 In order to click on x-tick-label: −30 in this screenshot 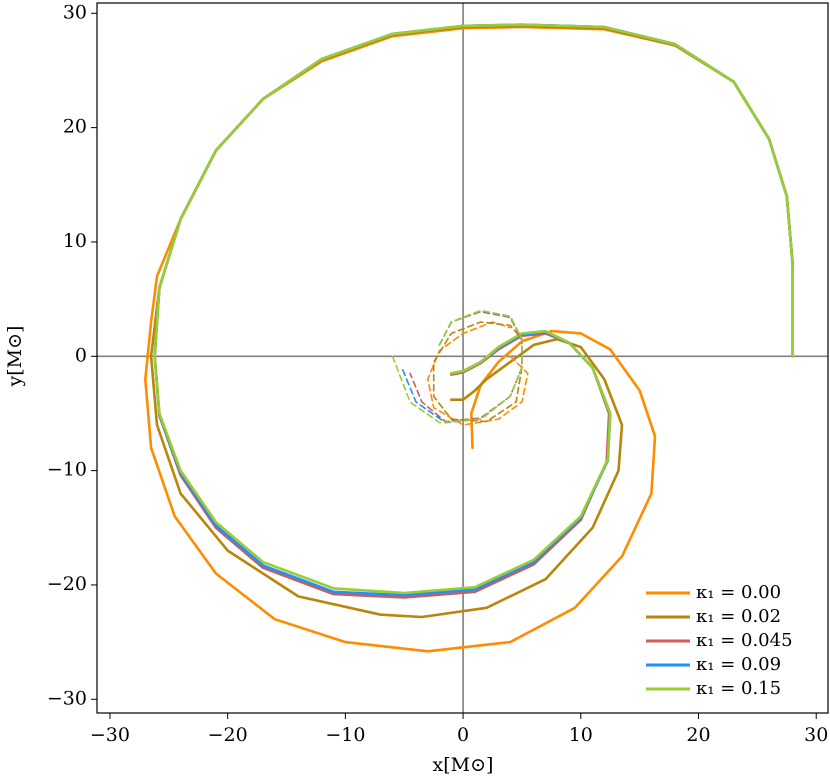, I will do `click(110, 735)`.